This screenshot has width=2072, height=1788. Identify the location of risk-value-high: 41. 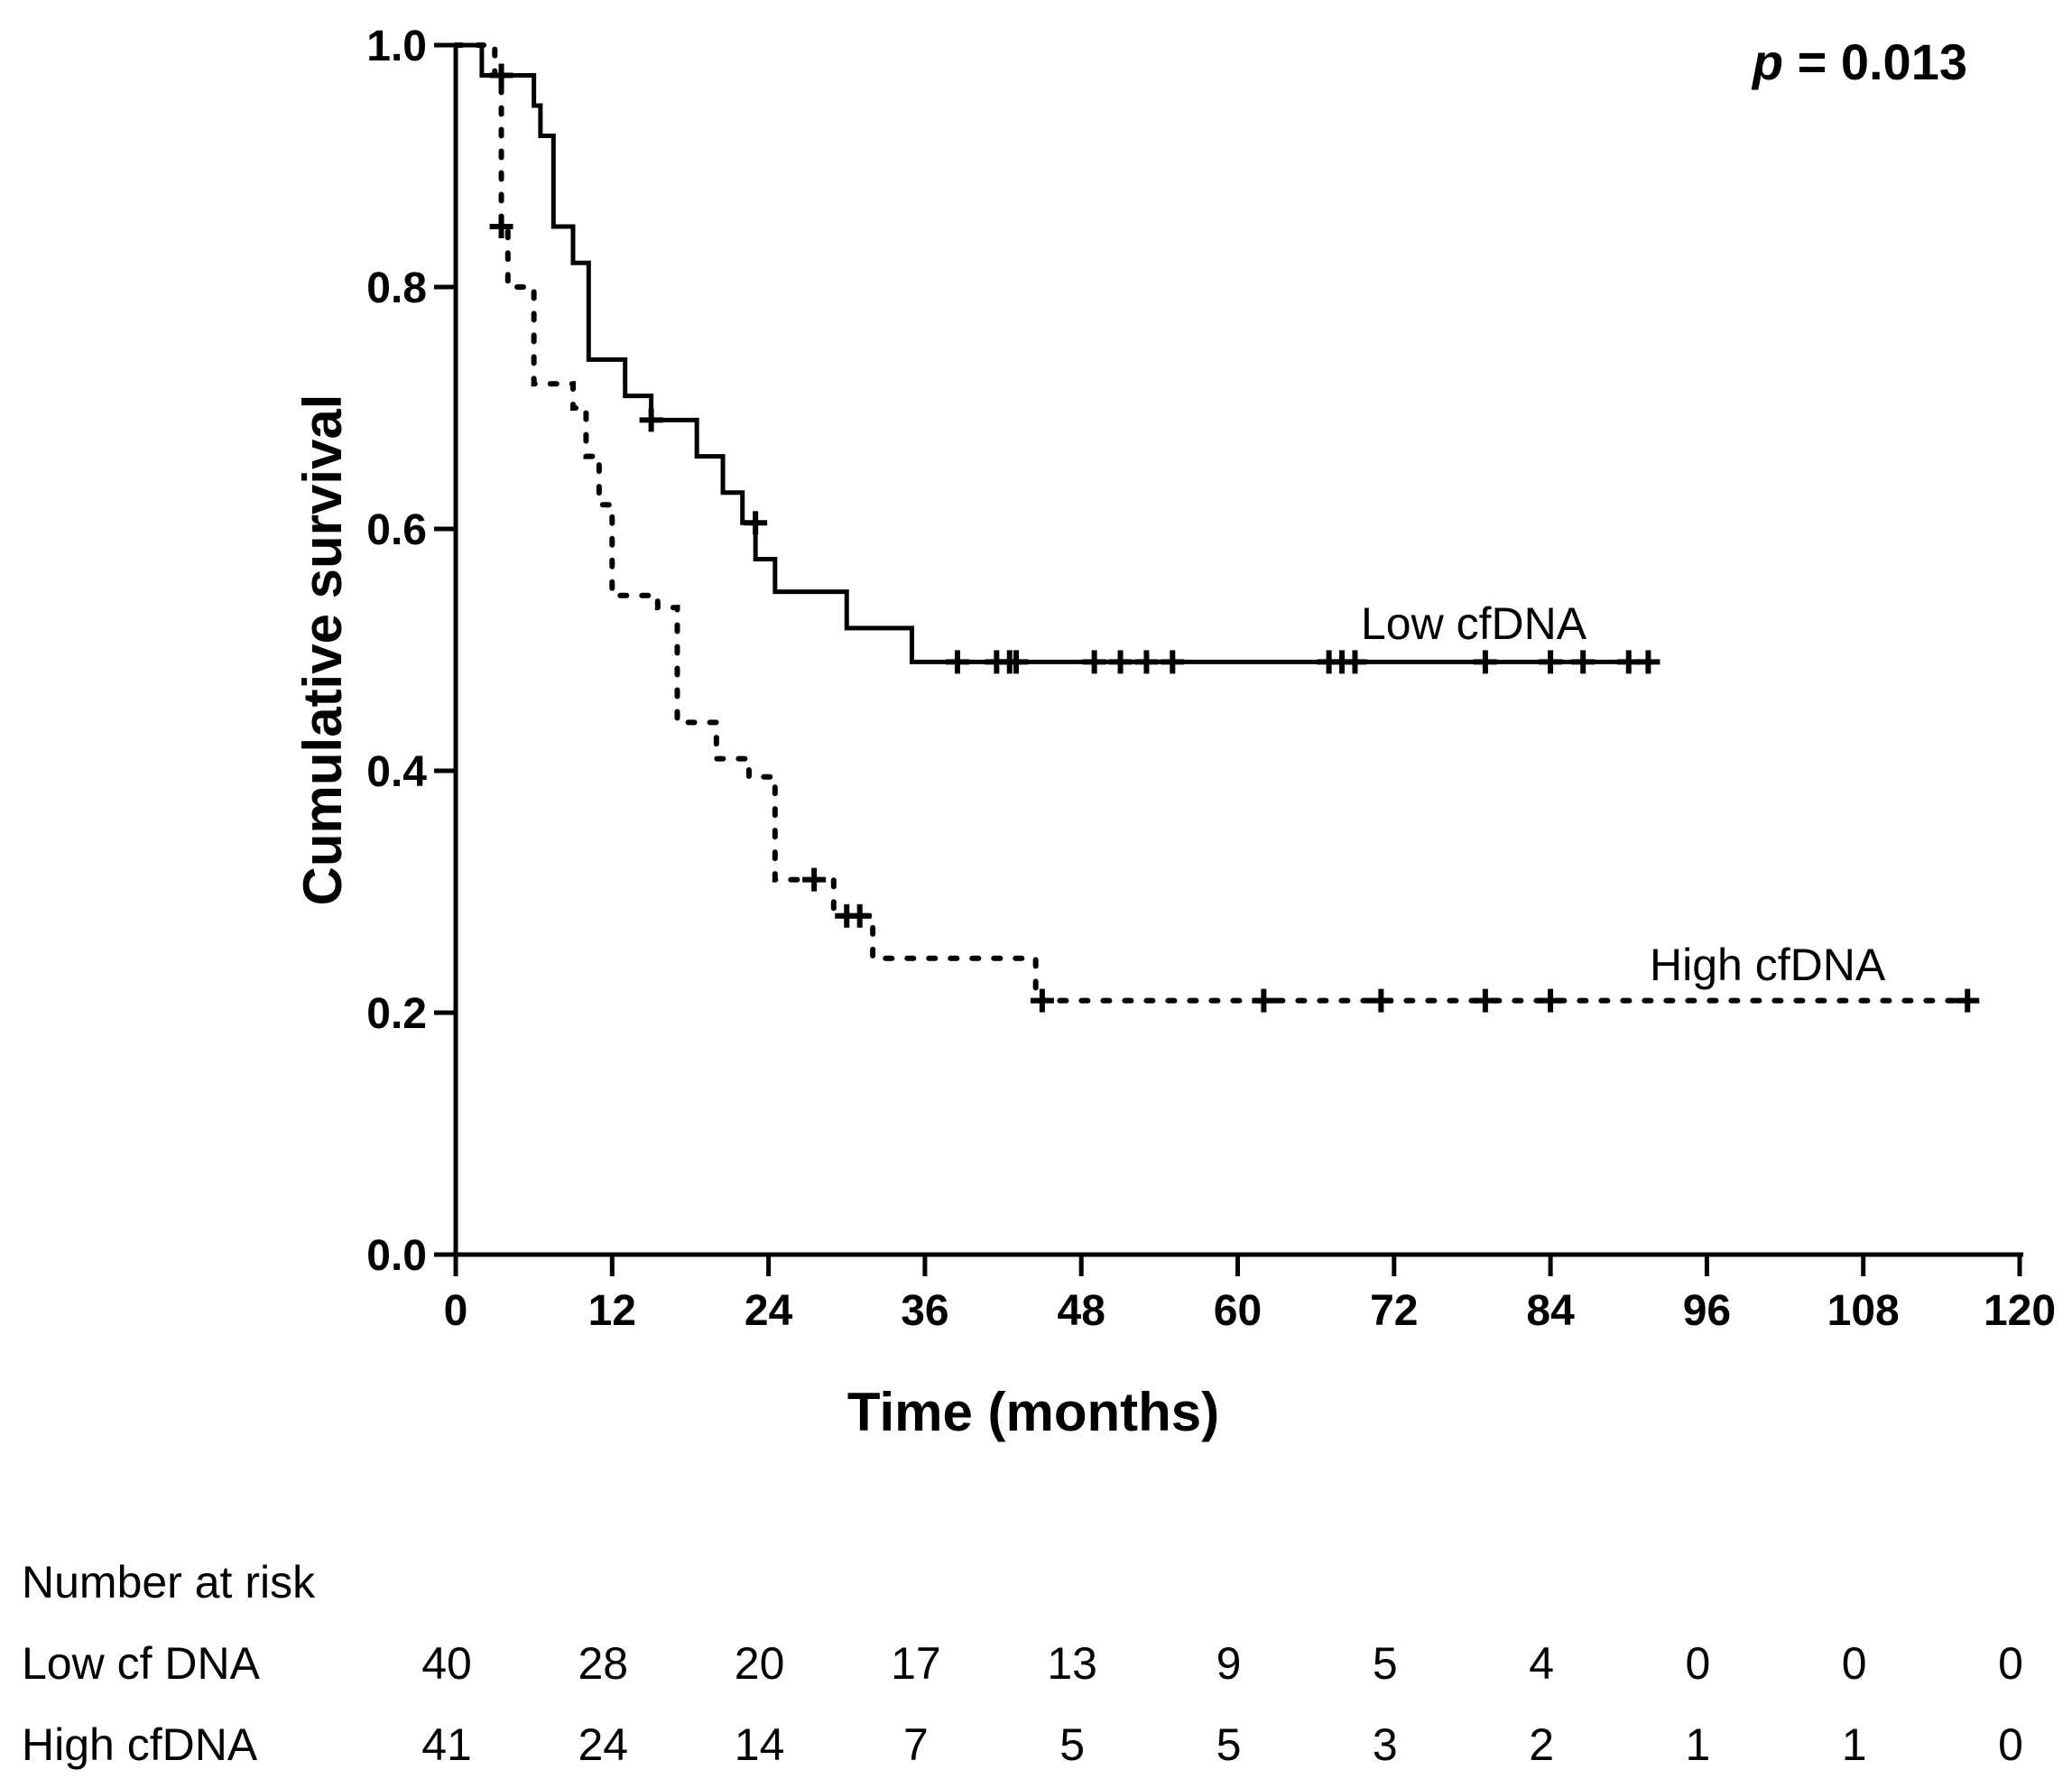
(446, 1745).